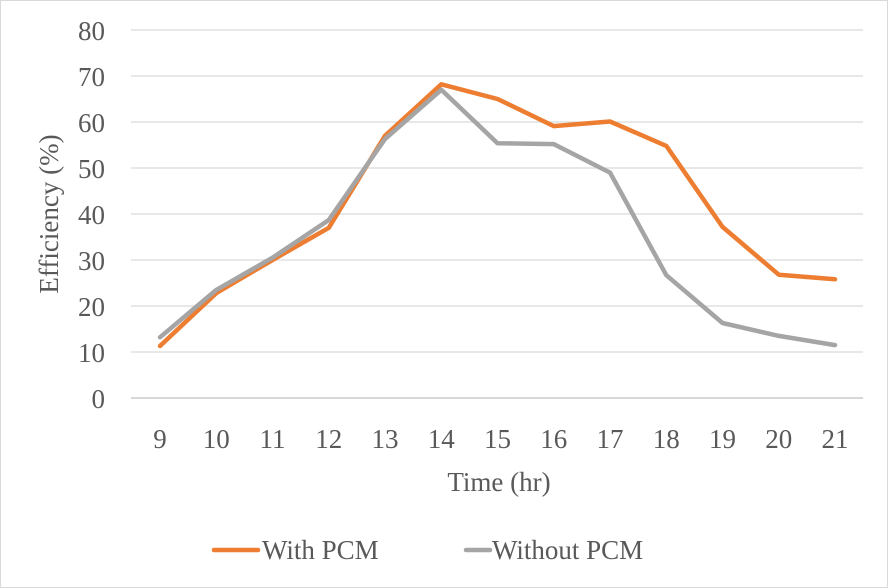 Image resolution: width=888 pixels, height=588 pixels. Describe the element at coordinates (610, 439) in the screenshot. I see `x-tick-label: 17` at that location.